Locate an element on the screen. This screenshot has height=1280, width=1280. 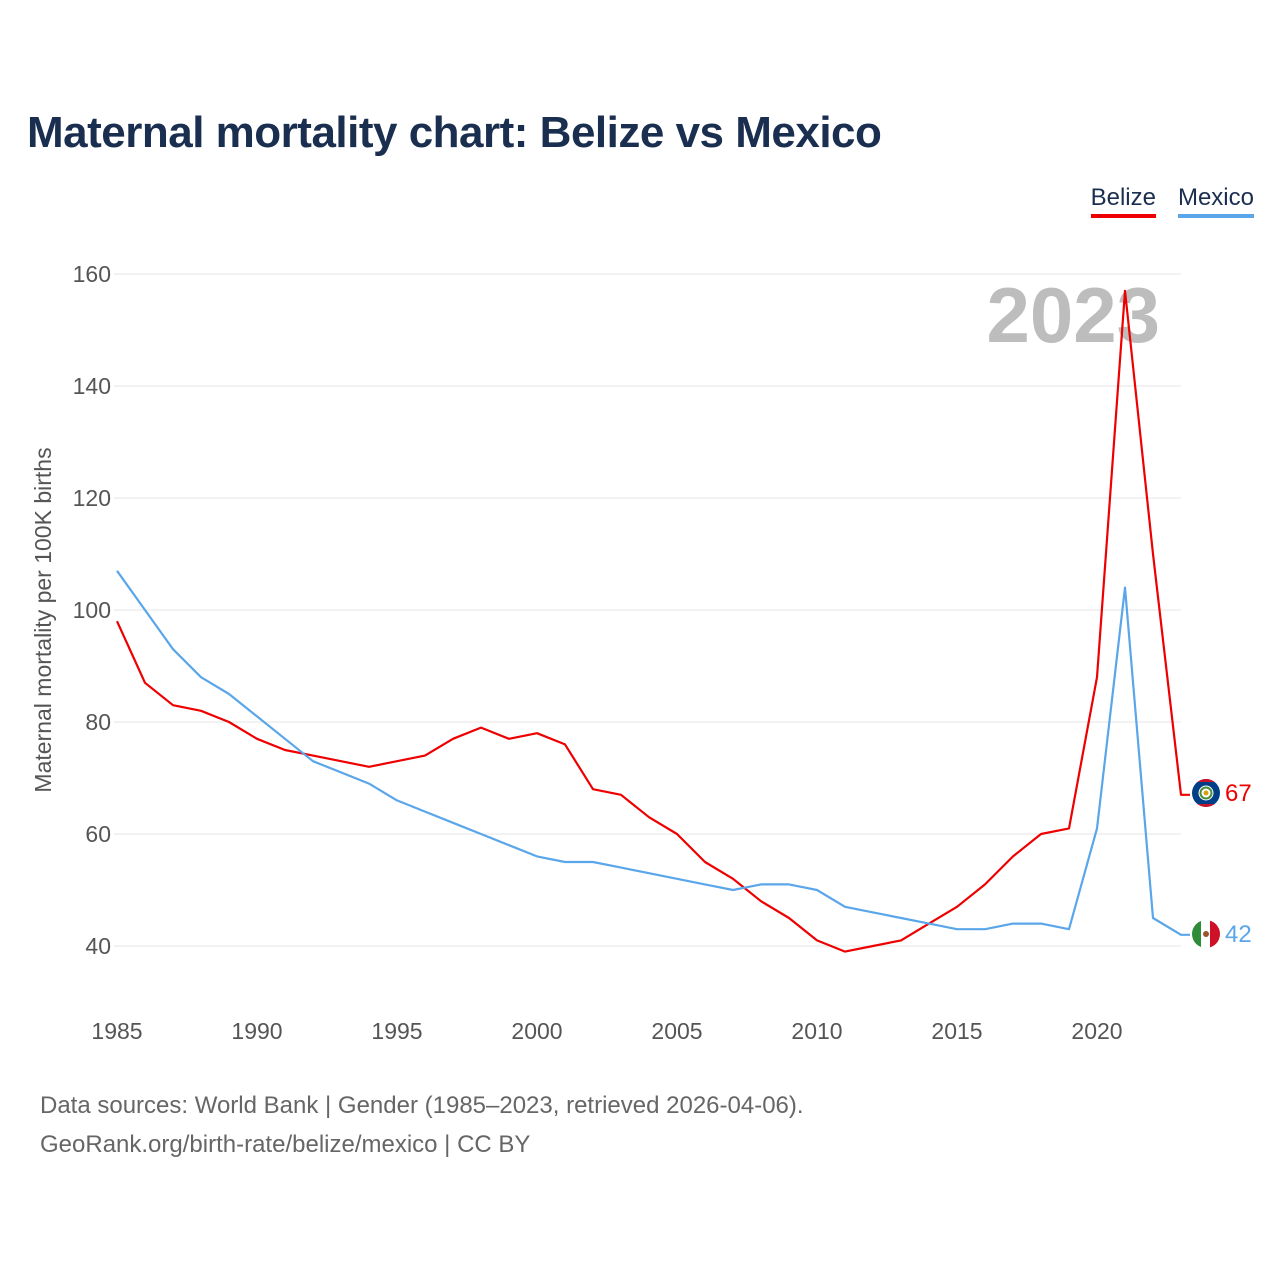
y-tick-label: 100 is located at coordinates (92, 610).